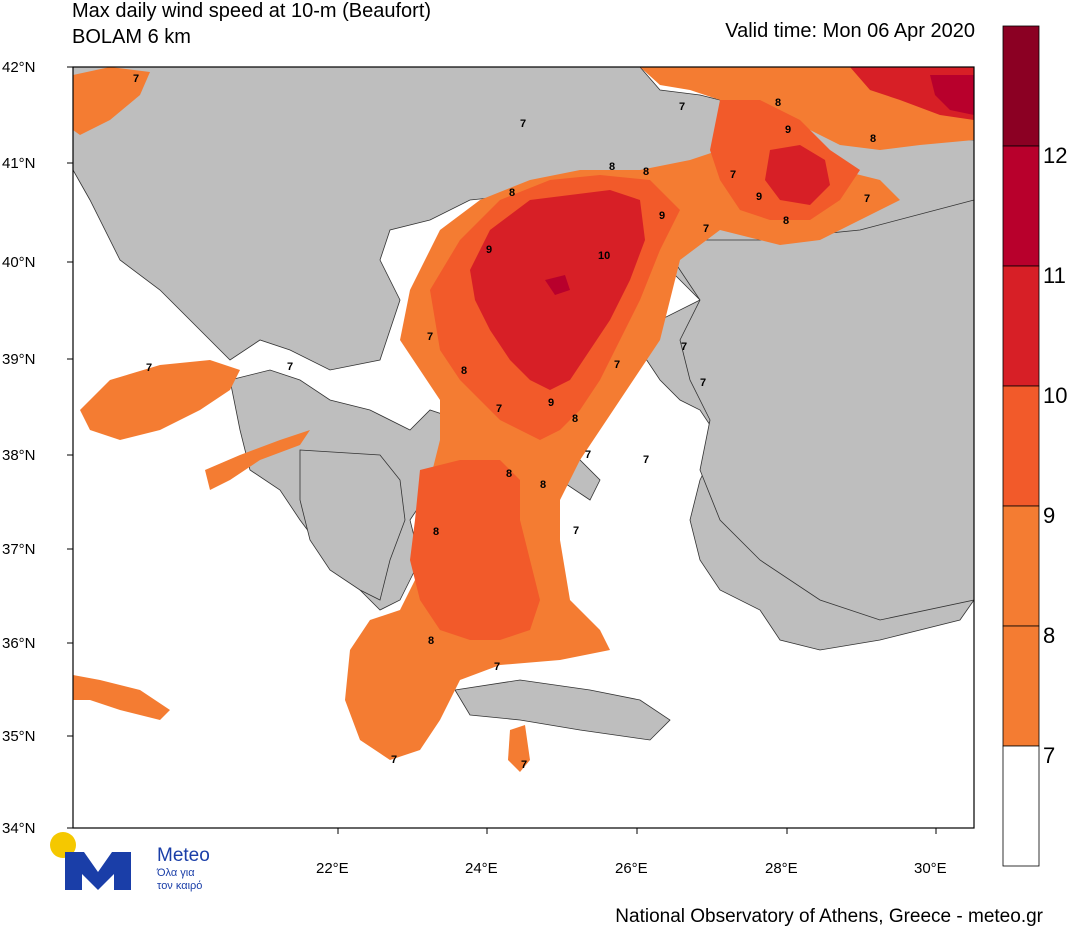 This screenshot has width=1071, height=931. What do you see at coordinates (1049, 635) in the screenshot?
I see `colorbar-label: 8` at bounding box center [1049, 635].